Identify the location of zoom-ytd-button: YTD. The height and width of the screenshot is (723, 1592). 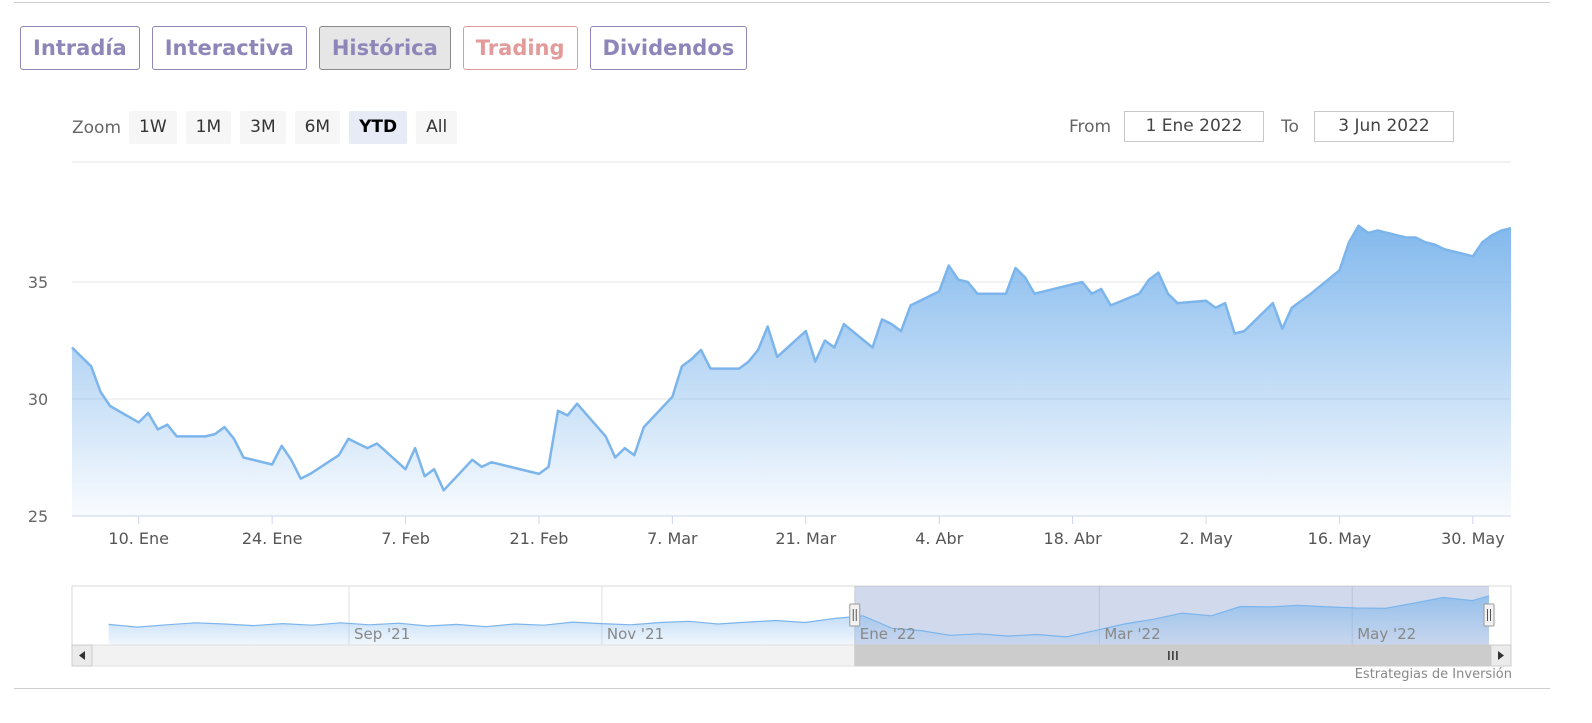
(378, 127).